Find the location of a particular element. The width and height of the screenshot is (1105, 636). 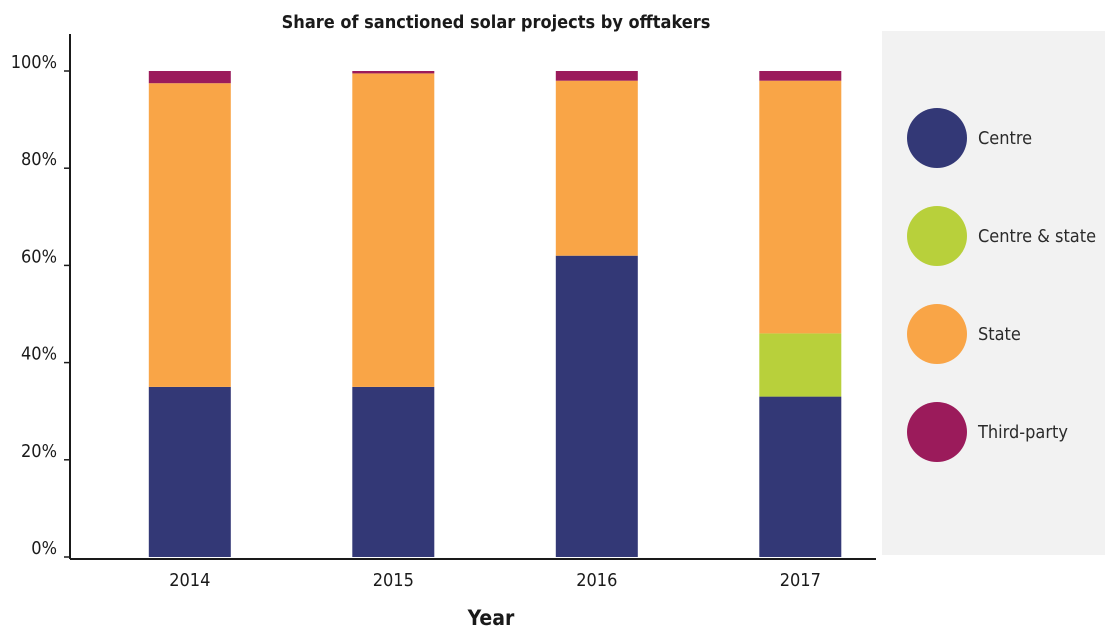

y-tick-label: 40% is located at coordinates (39, 354).